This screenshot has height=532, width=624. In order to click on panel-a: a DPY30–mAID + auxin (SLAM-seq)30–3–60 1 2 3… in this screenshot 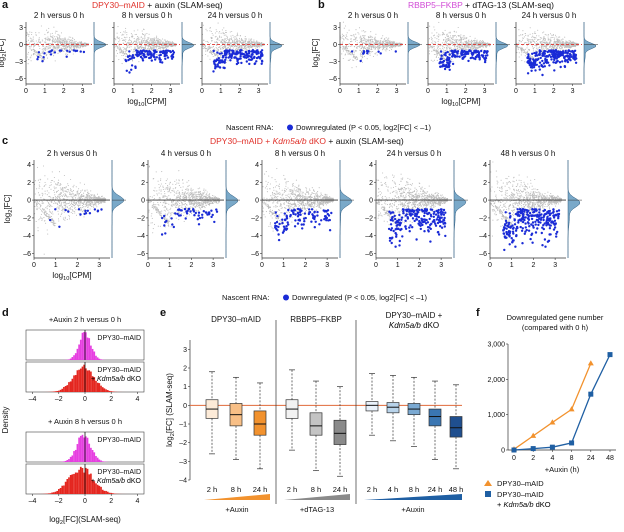, I will do `click(142, 54)`.